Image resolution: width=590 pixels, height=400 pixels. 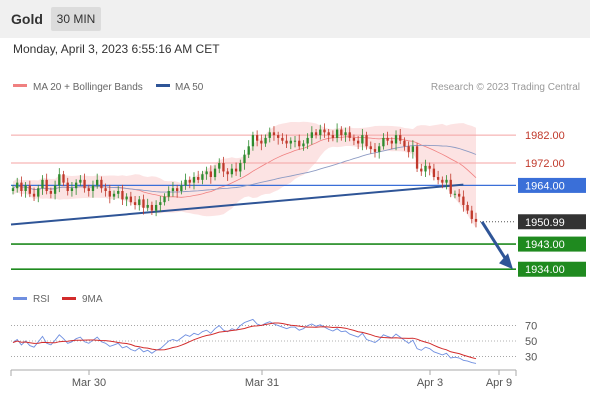 I want to click on current-price-level-label: 1950.99, so click(x=545, y=223).